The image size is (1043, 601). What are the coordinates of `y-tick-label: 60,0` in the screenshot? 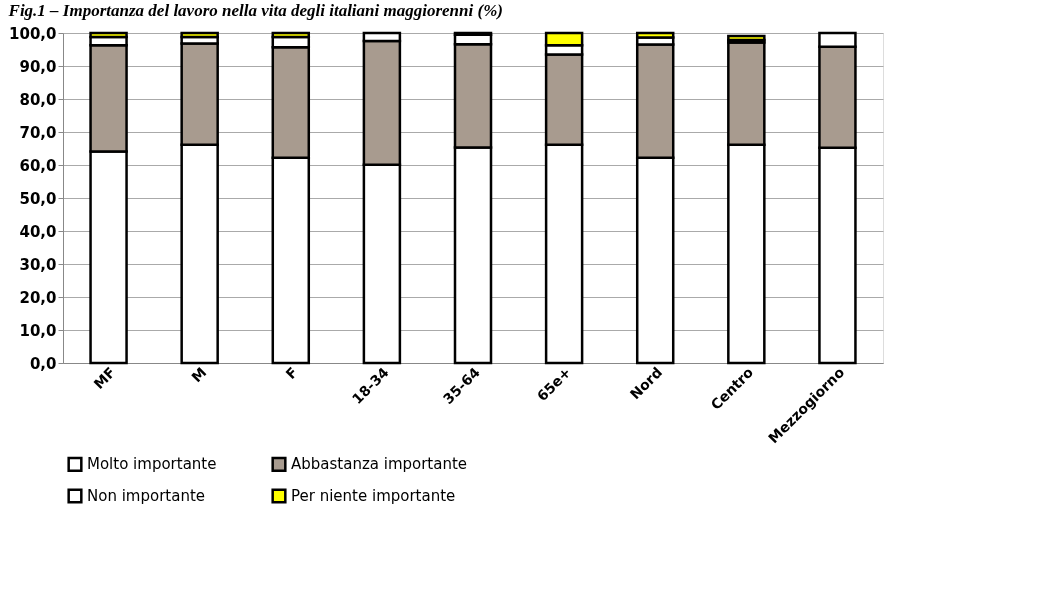 It's located at (38, 165).